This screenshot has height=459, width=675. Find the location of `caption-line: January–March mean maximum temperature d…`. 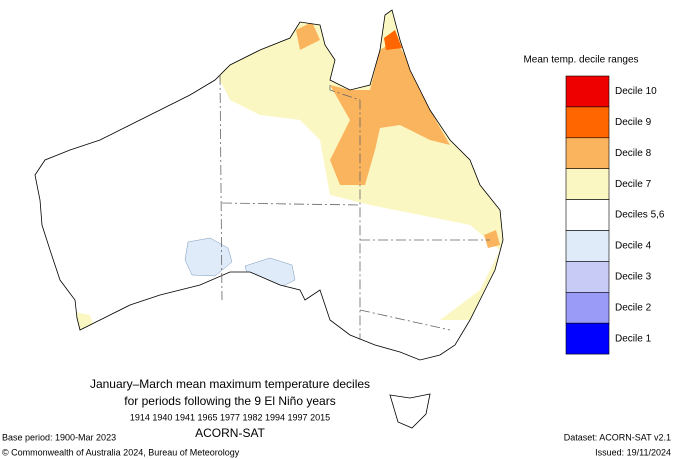

caption-line: January–March mean maximum temperature d… is located at coordinates (230, 384).